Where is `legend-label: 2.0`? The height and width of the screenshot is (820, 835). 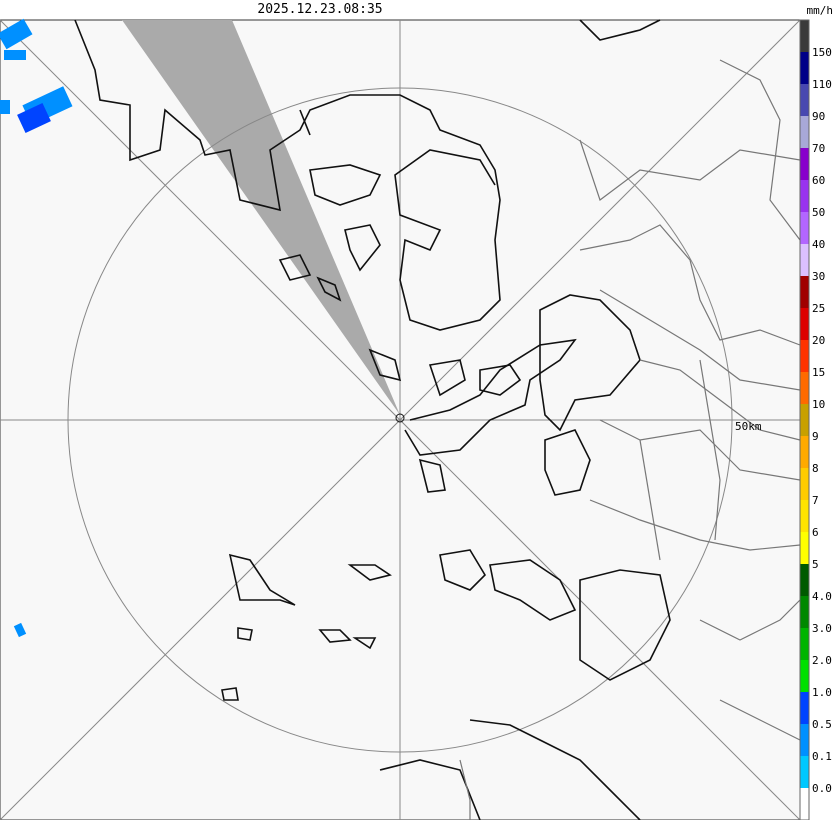
legend-label: 2.0 is located at coordinates (822, 660).